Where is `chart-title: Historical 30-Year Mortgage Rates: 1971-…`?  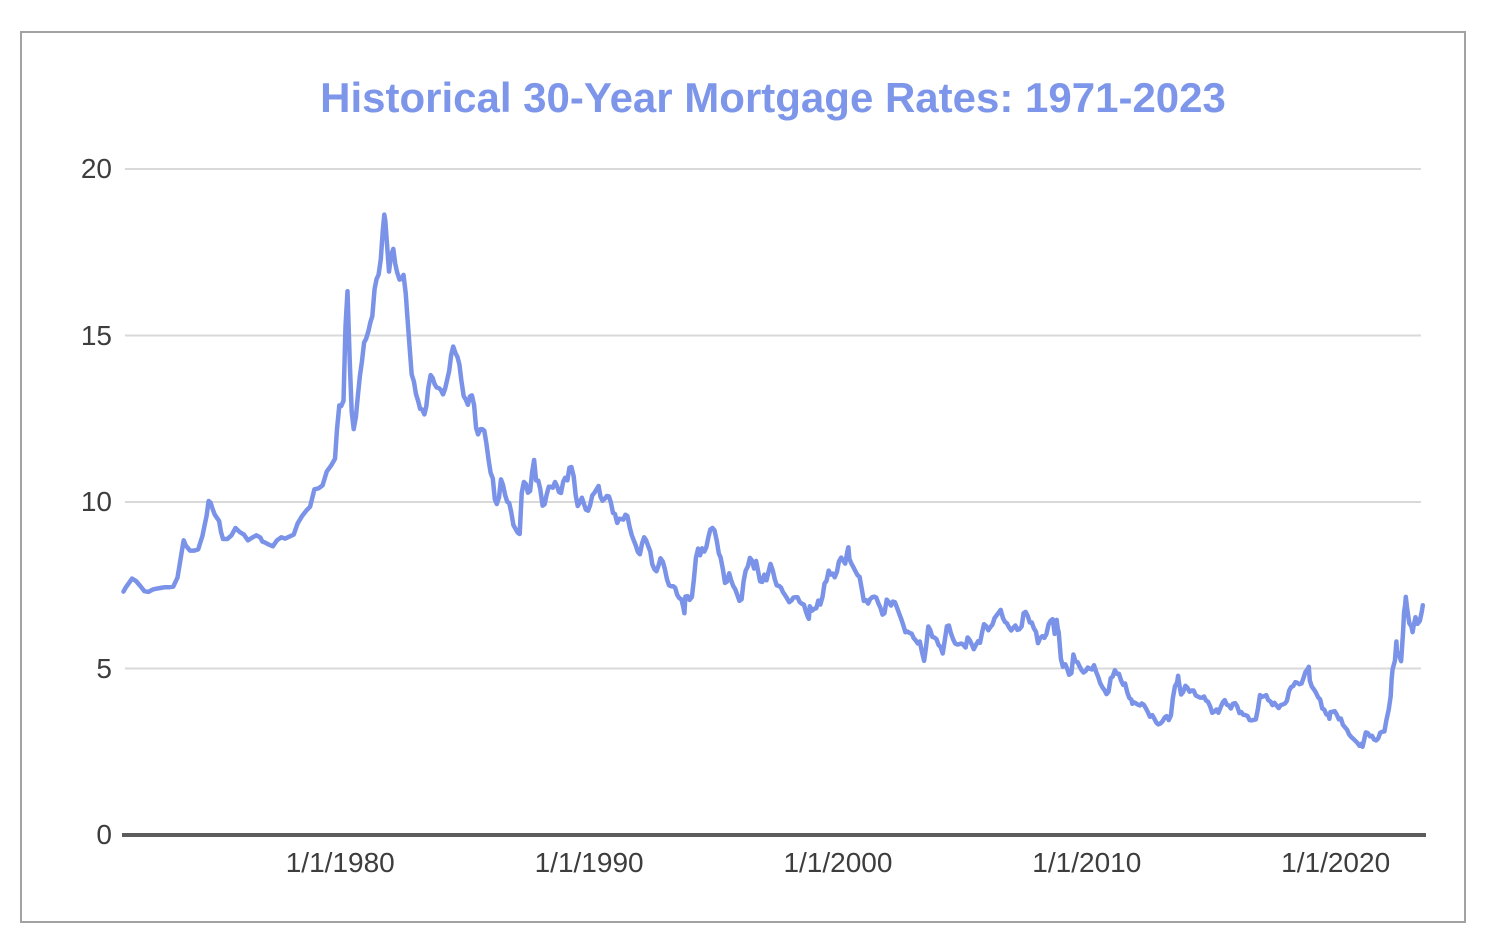 chart-title: Historical 30-Year Mortgage Rates: 1971-… is located at coordinates (773, 97).